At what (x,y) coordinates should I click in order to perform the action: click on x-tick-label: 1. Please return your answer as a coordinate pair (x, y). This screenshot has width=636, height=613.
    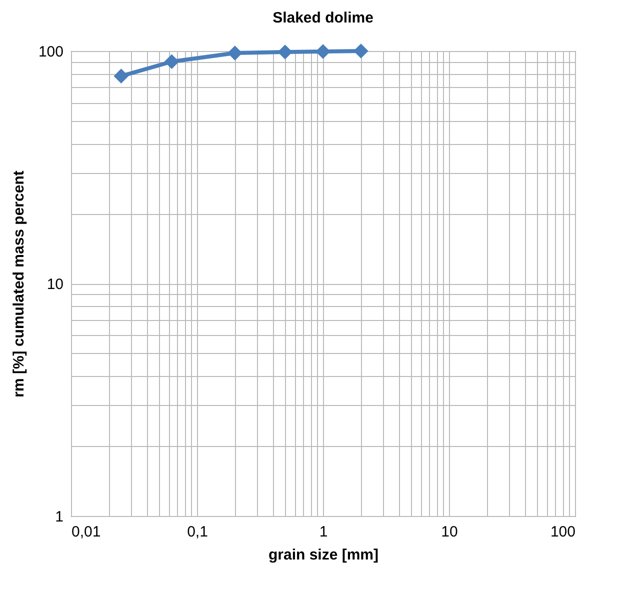
    Looking at the image, I should click on (323, 532).